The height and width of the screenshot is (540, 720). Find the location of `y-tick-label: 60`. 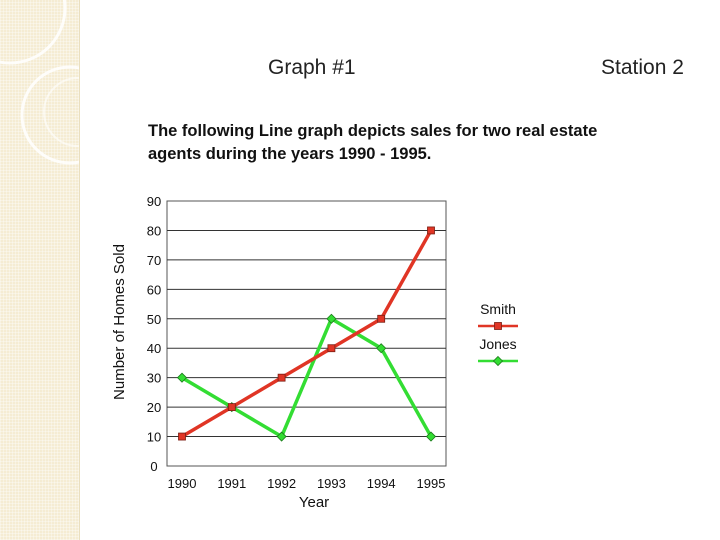

y-tick-label: 60 is located at coordinates (154, 289).